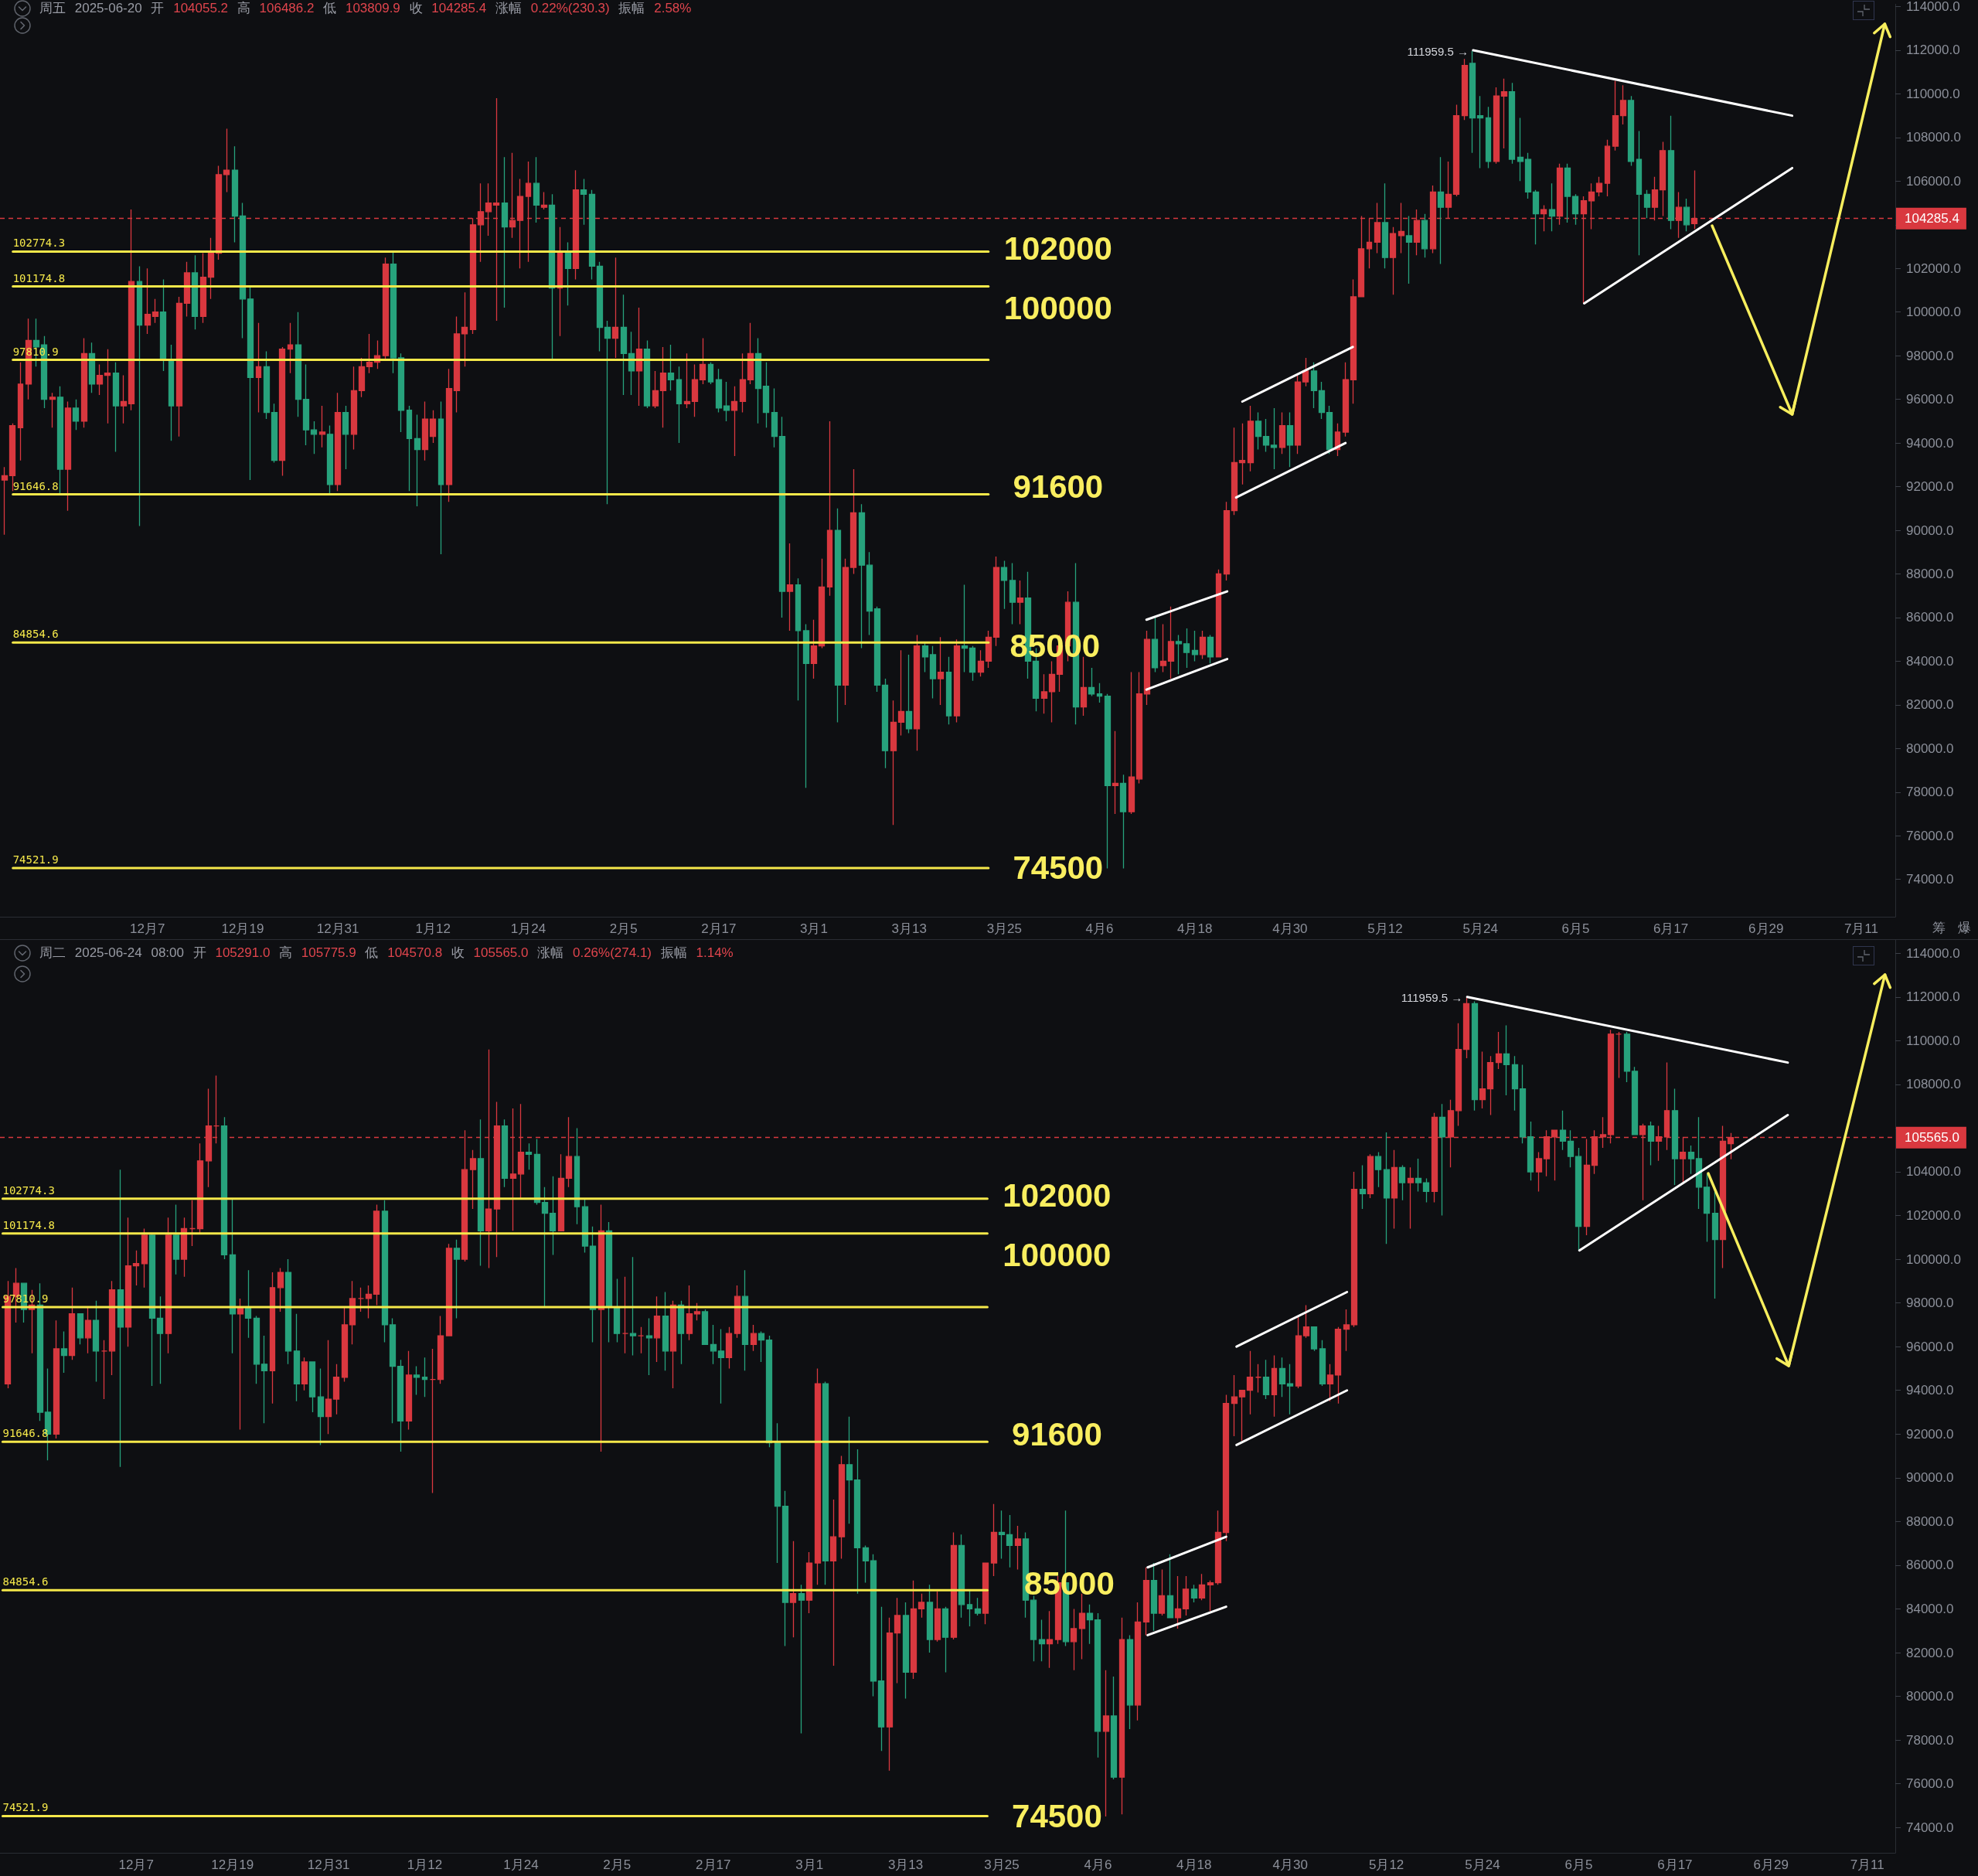 The width and height of the screenshot is (1978, 1876). What do you see at coordinates (433, 929) in the screenshot?
I see `x-tick-label: 1月12` at bounding box center [433, 929].